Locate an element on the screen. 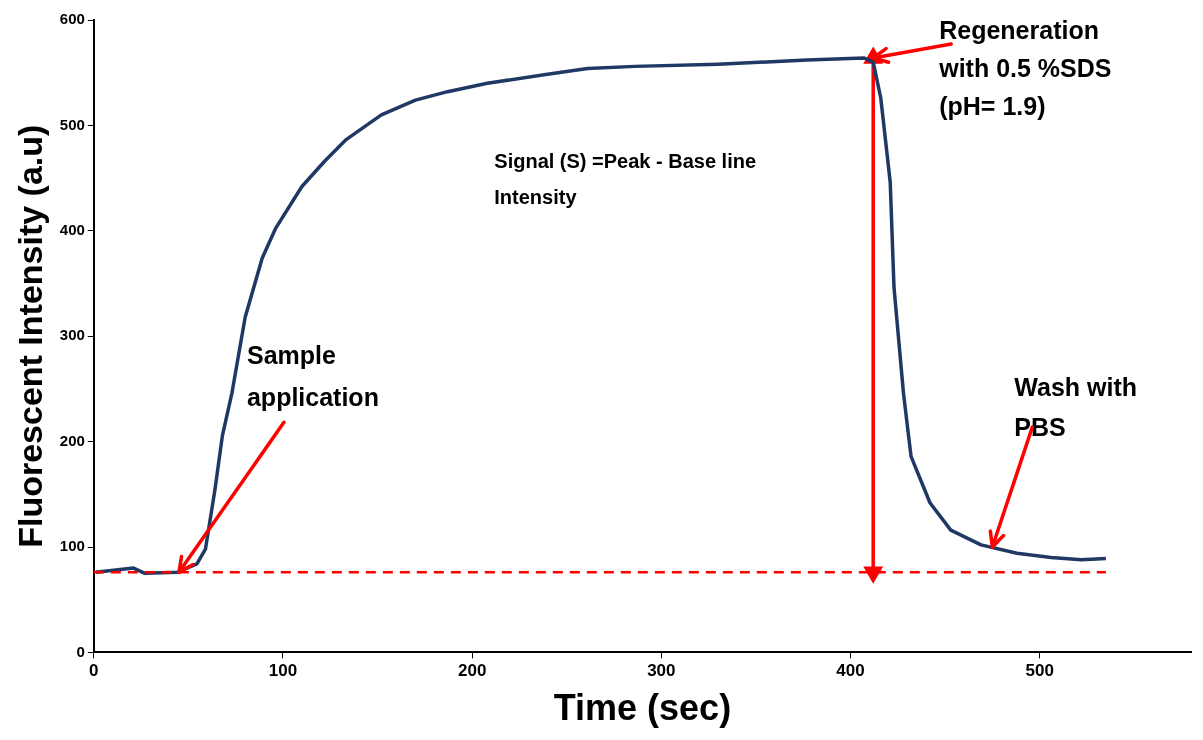  x-tick-label: 500 is located at coordinates (1039, 671).